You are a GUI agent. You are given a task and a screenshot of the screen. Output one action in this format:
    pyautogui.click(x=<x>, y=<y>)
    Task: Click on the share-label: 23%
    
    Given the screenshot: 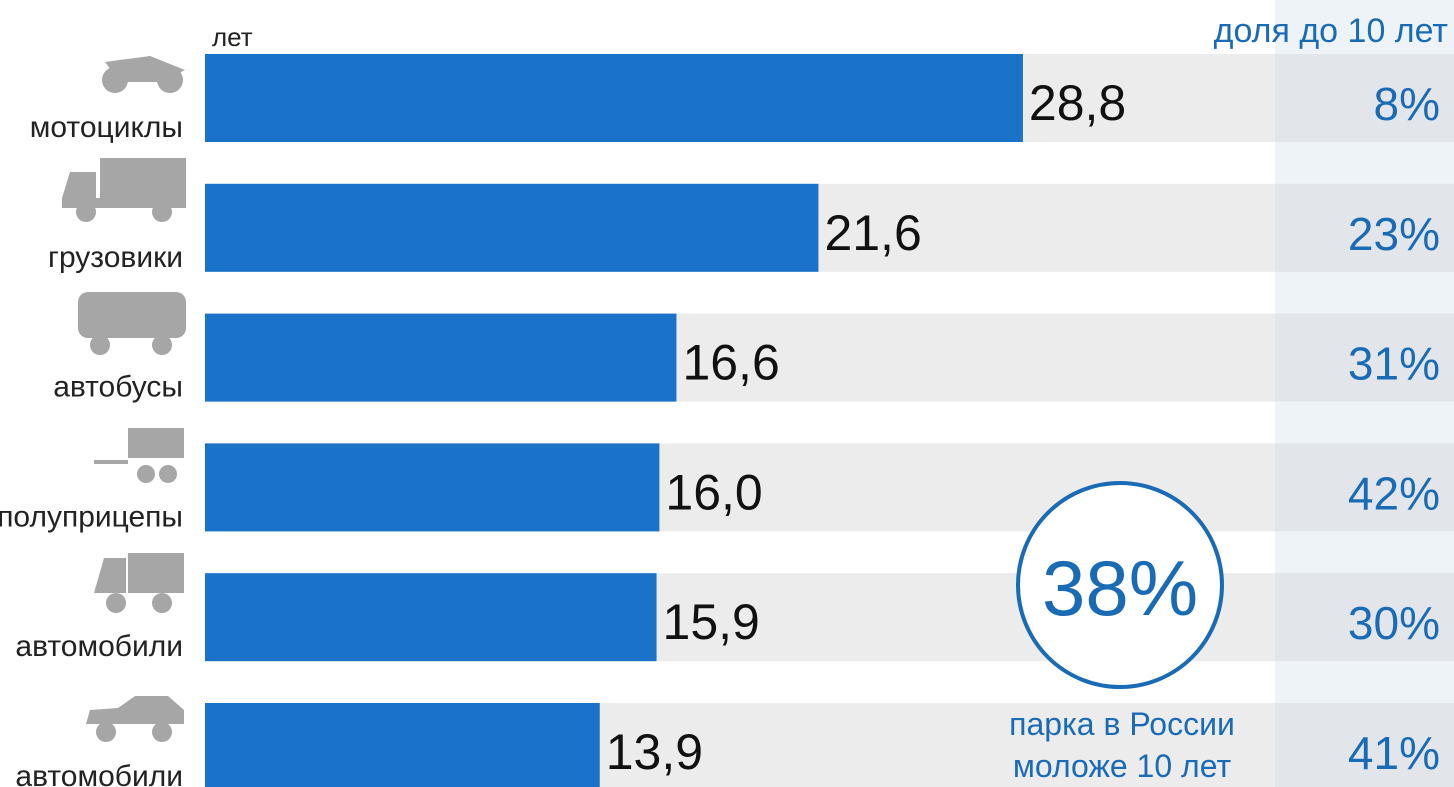 What is the action you would take?
    pyautogui.click(x=1394, y=234)
    